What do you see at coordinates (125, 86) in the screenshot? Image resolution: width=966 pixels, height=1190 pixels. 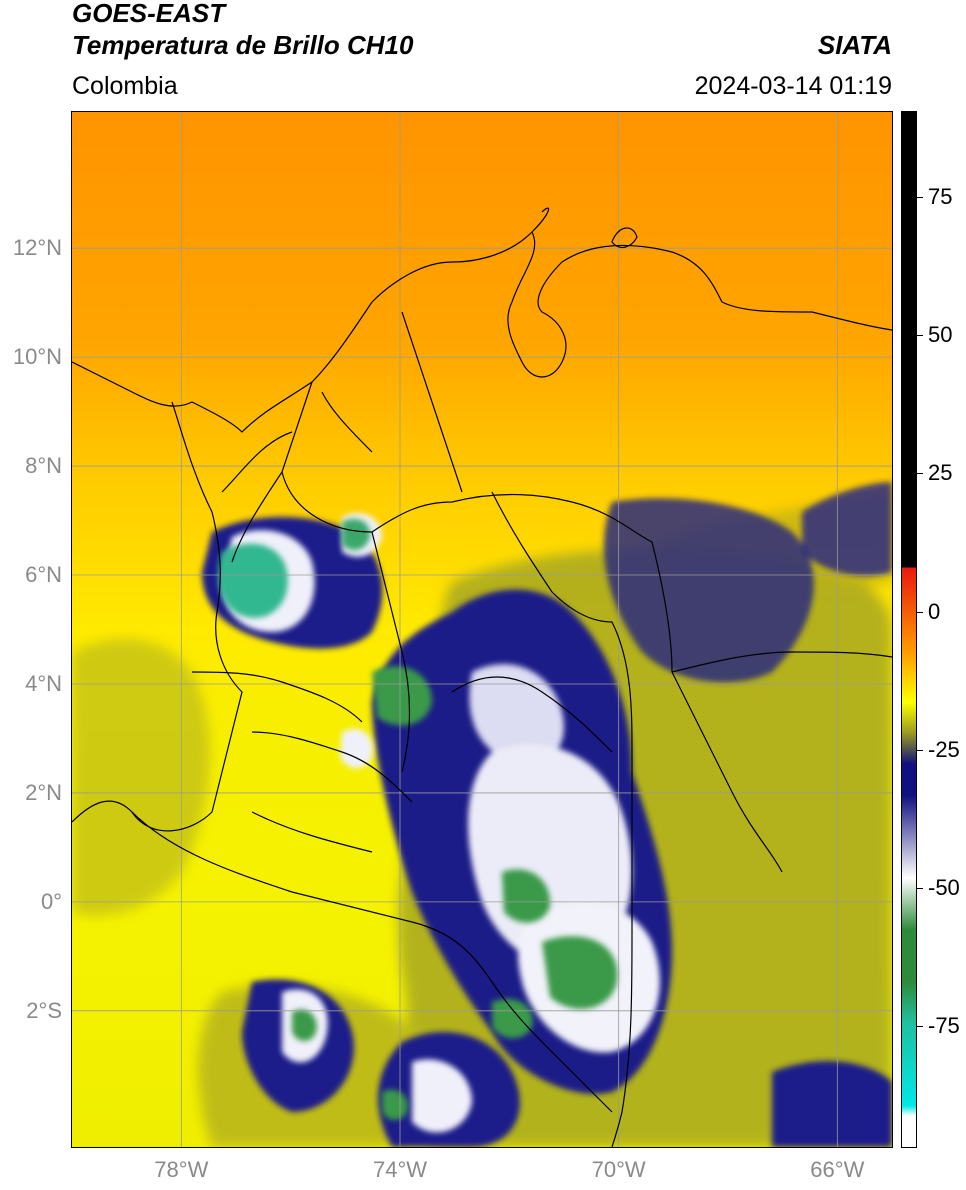 I see `region-label: Colombia` at bounding box center [125, 86].